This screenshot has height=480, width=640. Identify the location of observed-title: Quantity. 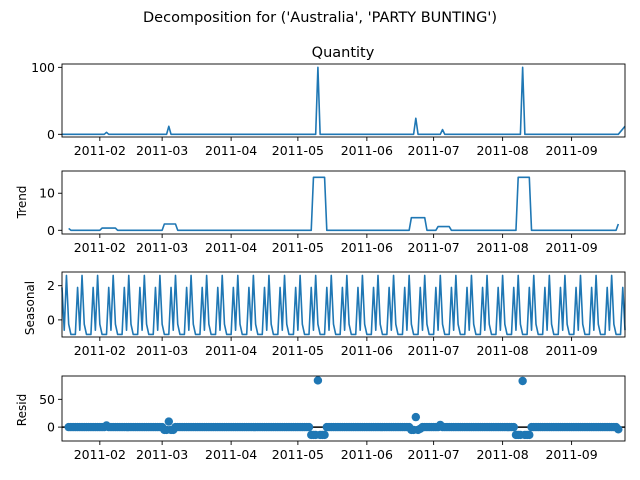
(343, 53).